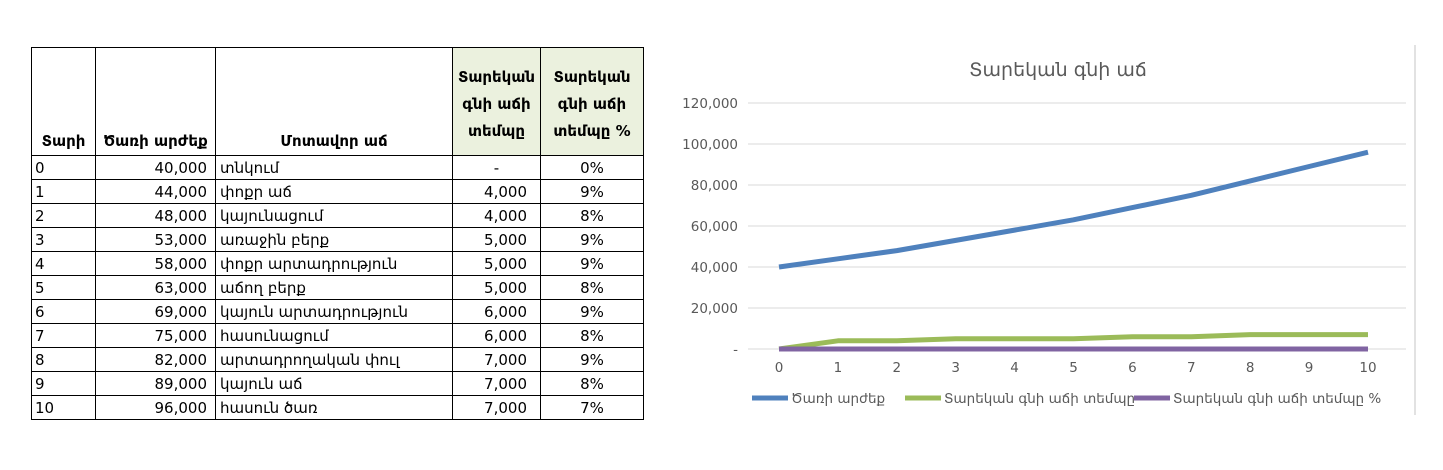  What do you see at coordinates (334, 191) in the screenshot?
I see `cell-name: փոքր աճ` at bounding box center [334, 191].